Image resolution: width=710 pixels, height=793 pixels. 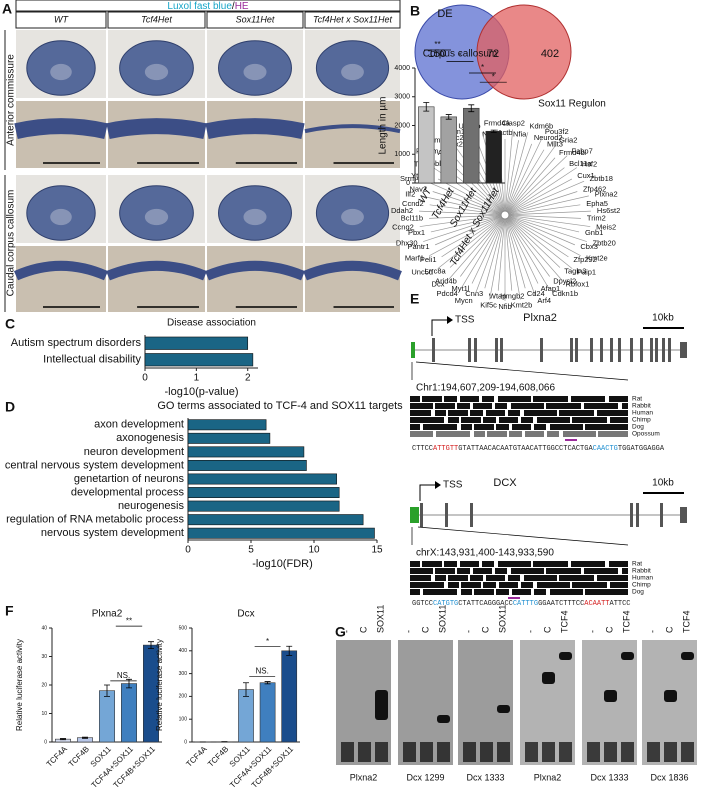 I want to click on gene-label: Gria2, so click(x=568, y=140).